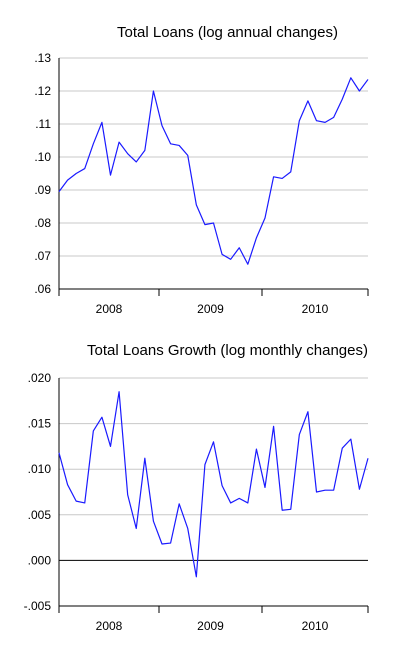  I want to click on chart1-xtick-label: 2010, so click(315, 309).